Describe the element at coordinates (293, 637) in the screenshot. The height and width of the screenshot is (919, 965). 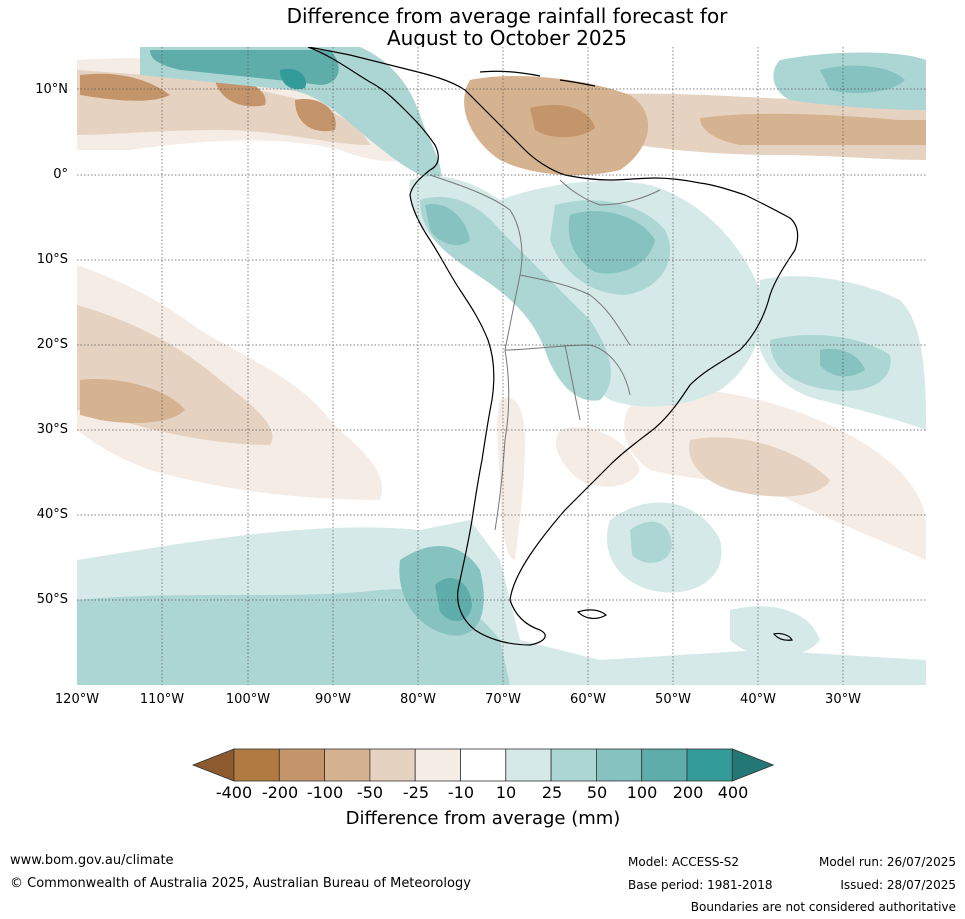
I see `anomaly-region-south-mid` at that location.